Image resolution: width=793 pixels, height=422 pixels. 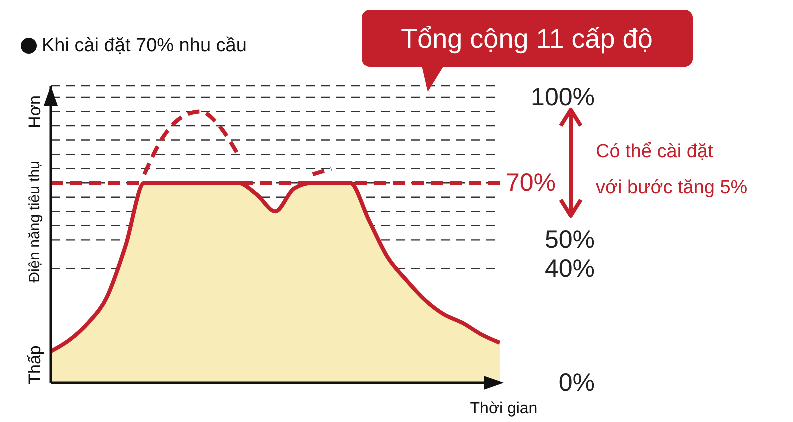 What do you see at coordinates (576, 383) in the screenshot?
I see `y-tick-label: 0%` at bounding box center [576, 383].